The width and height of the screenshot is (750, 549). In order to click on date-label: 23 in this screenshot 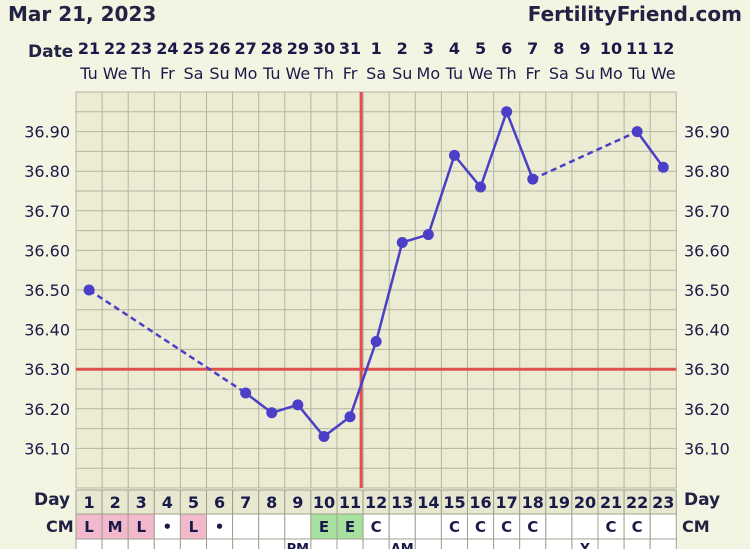, I will do `click(141, 48)`.